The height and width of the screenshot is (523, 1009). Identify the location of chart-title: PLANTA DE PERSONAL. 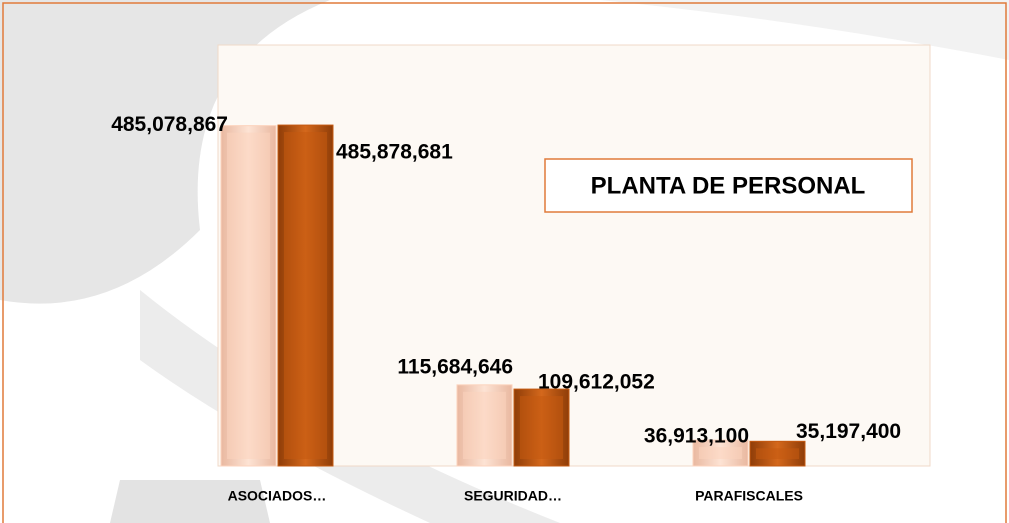
(728, 185).